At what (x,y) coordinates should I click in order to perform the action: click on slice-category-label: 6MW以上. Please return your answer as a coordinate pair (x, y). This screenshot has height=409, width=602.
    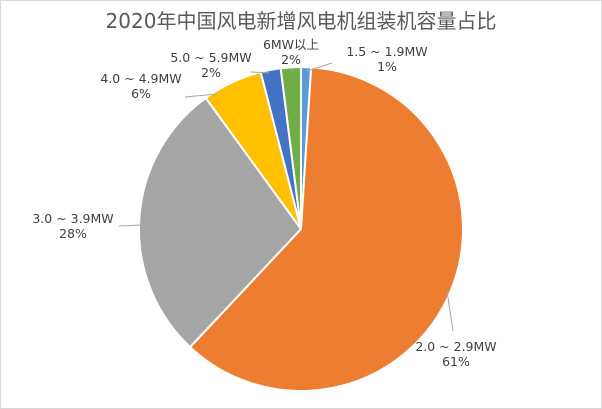
    Looking at the image, I should click on (291, 44).